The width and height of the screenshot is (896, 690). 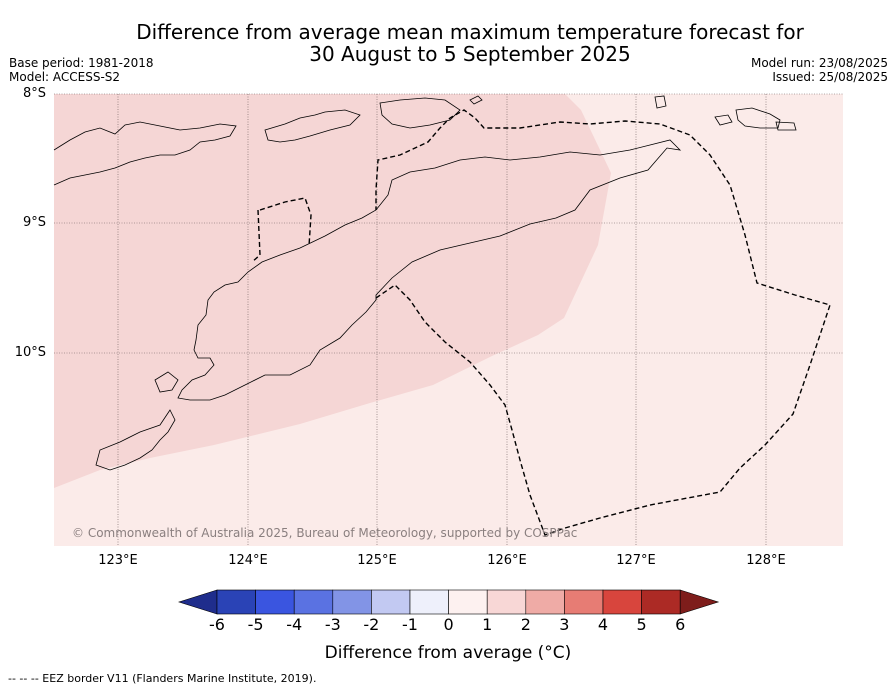 What do you see at coordinates (830, 77) in the screenshot?
I see `issued-date: Issued: 25/08/2025` at bounding box center [830, 77].